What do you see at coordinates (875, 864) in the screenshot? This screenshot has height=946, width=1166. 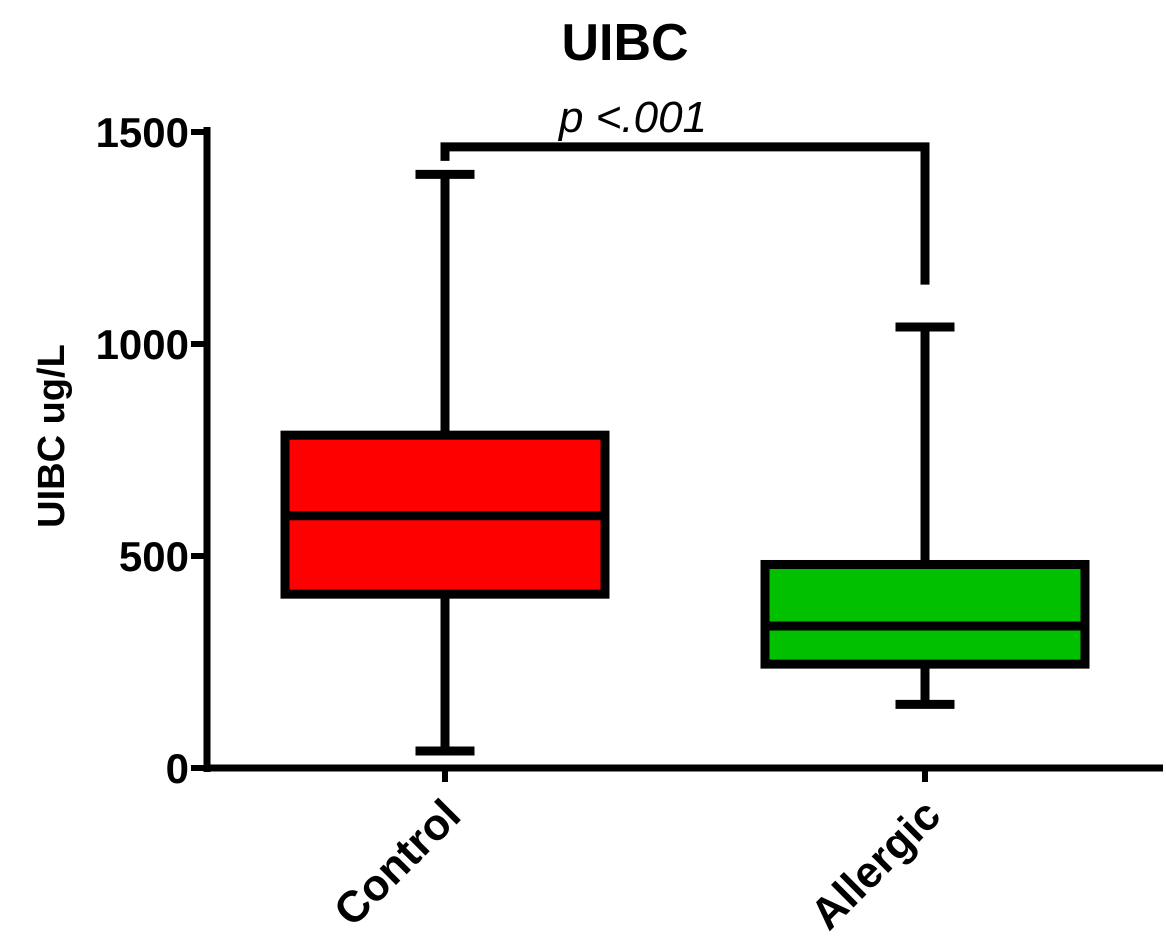 I see `x-tick-label: Allergic` at bounding box center [875, 864].